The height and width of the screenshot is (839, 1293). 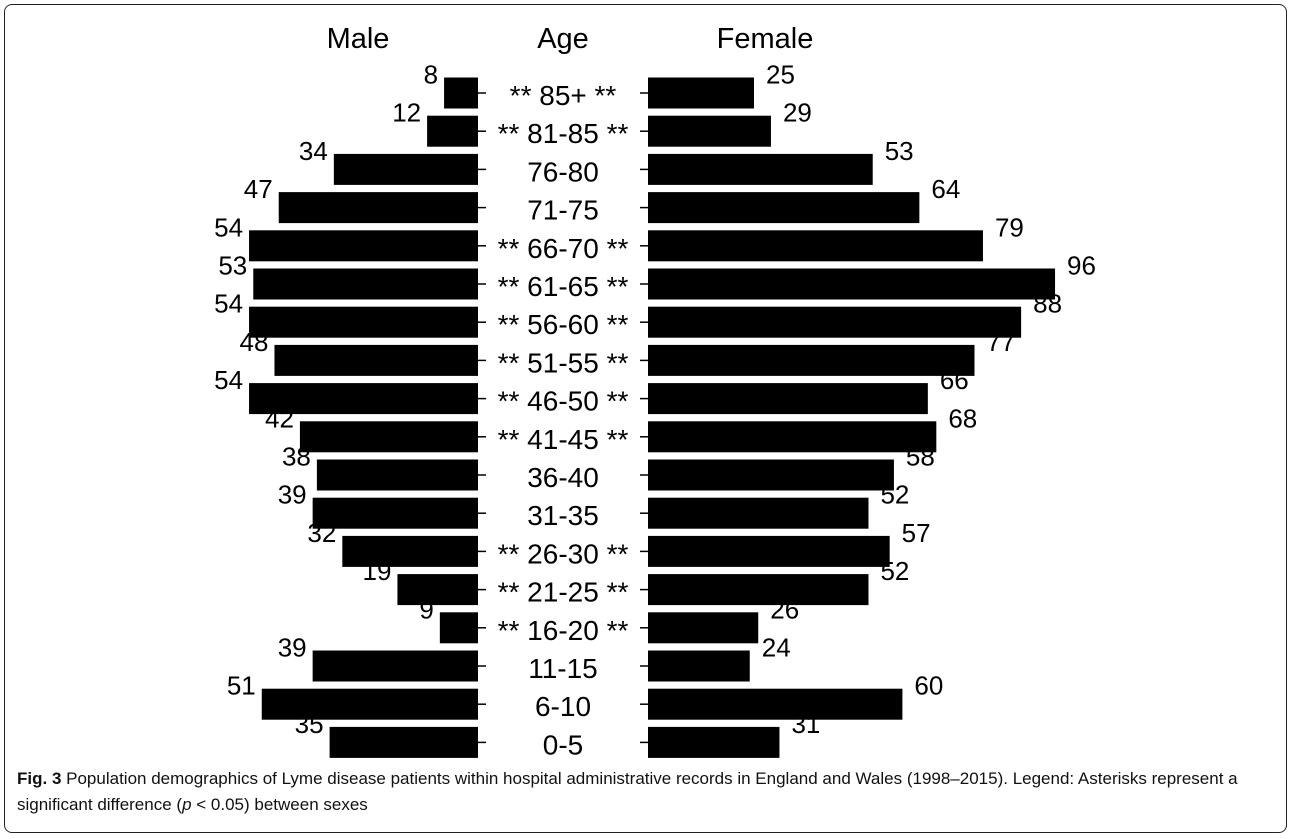 What do you see at coordinates (1000, 342) in the screenshot?
I see `female-value-51-55: 77` at bounding box center [1000, 342].